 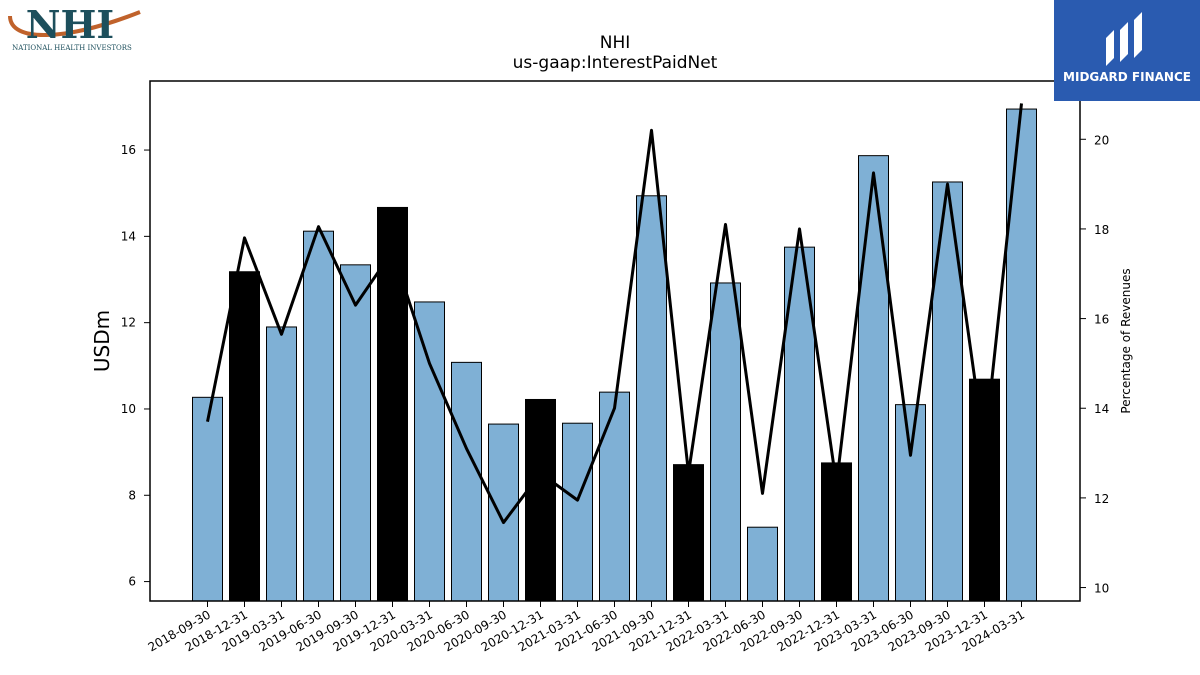 I want to click on y2-tick-label: 12, so click(x=1101, y=499).